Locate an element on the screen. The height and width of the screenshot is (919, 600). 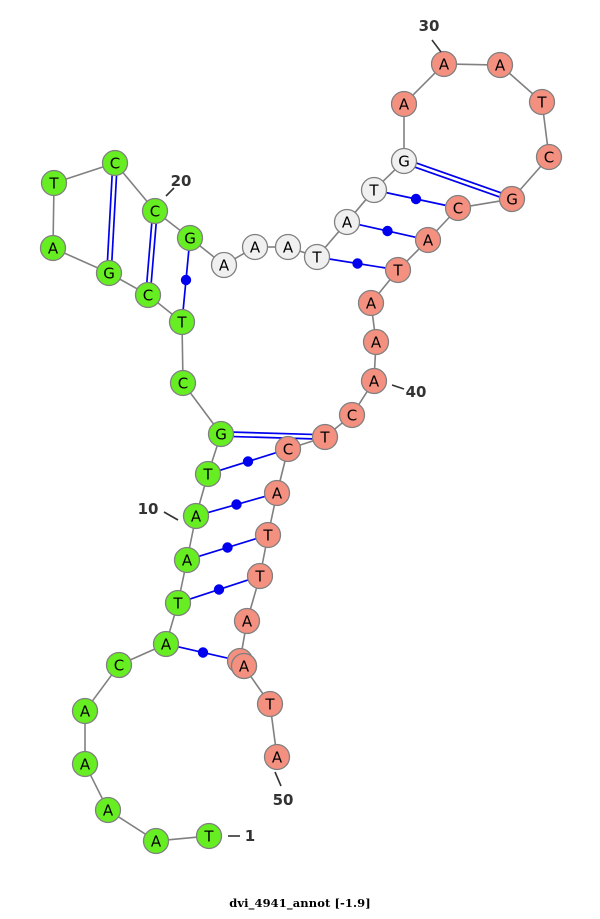
nucleotide-34-G: G is located at coordinates (512, 199).